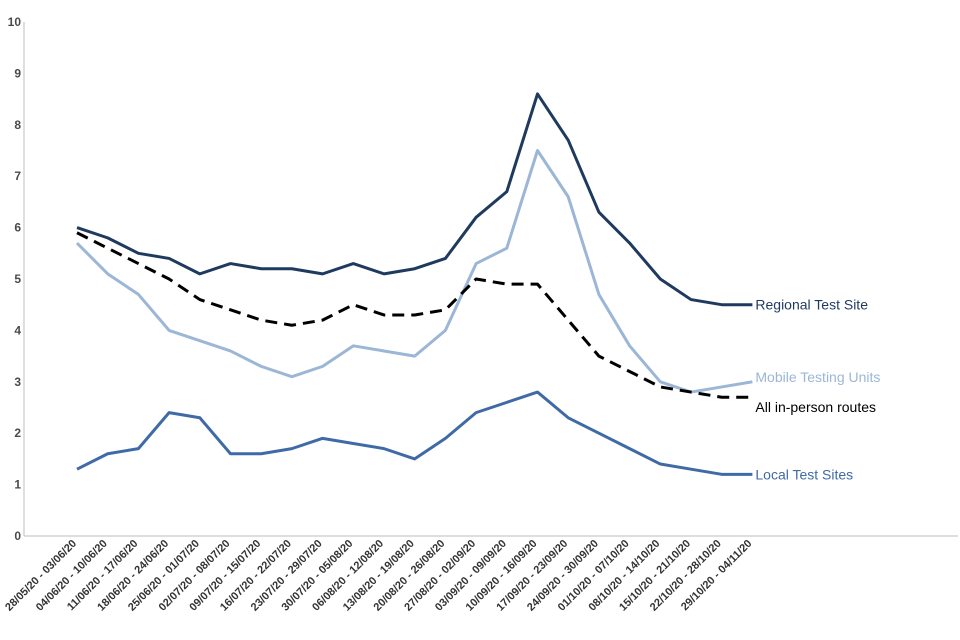 The width and height of the screenshot is (960, 640). I want to click on y-tick-label: 4, so click(17, 330).